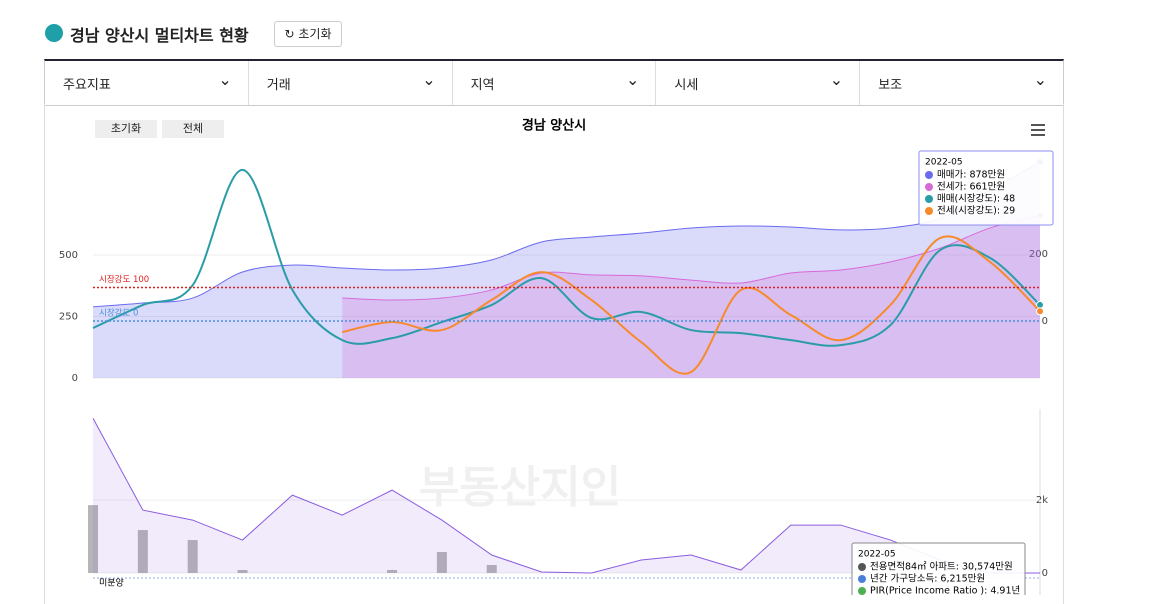 The image size is (1154, 604). I want to click on tab: 지역 ⌄, so click(555, 83).